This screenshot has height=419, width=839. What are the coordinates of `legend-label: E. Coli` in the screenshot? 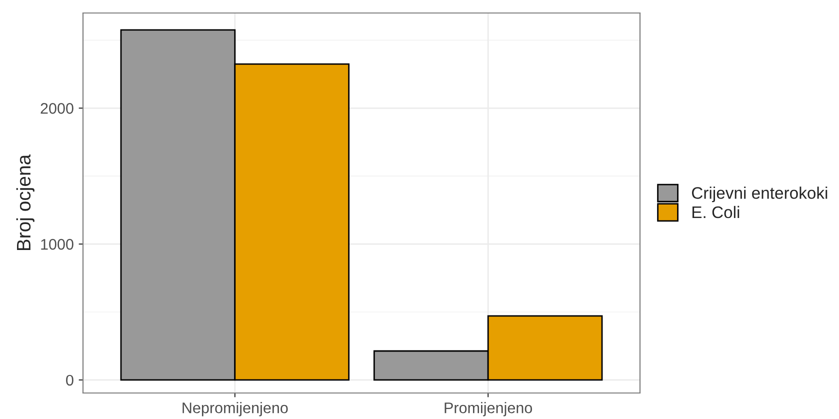 It's located at (716, 212).